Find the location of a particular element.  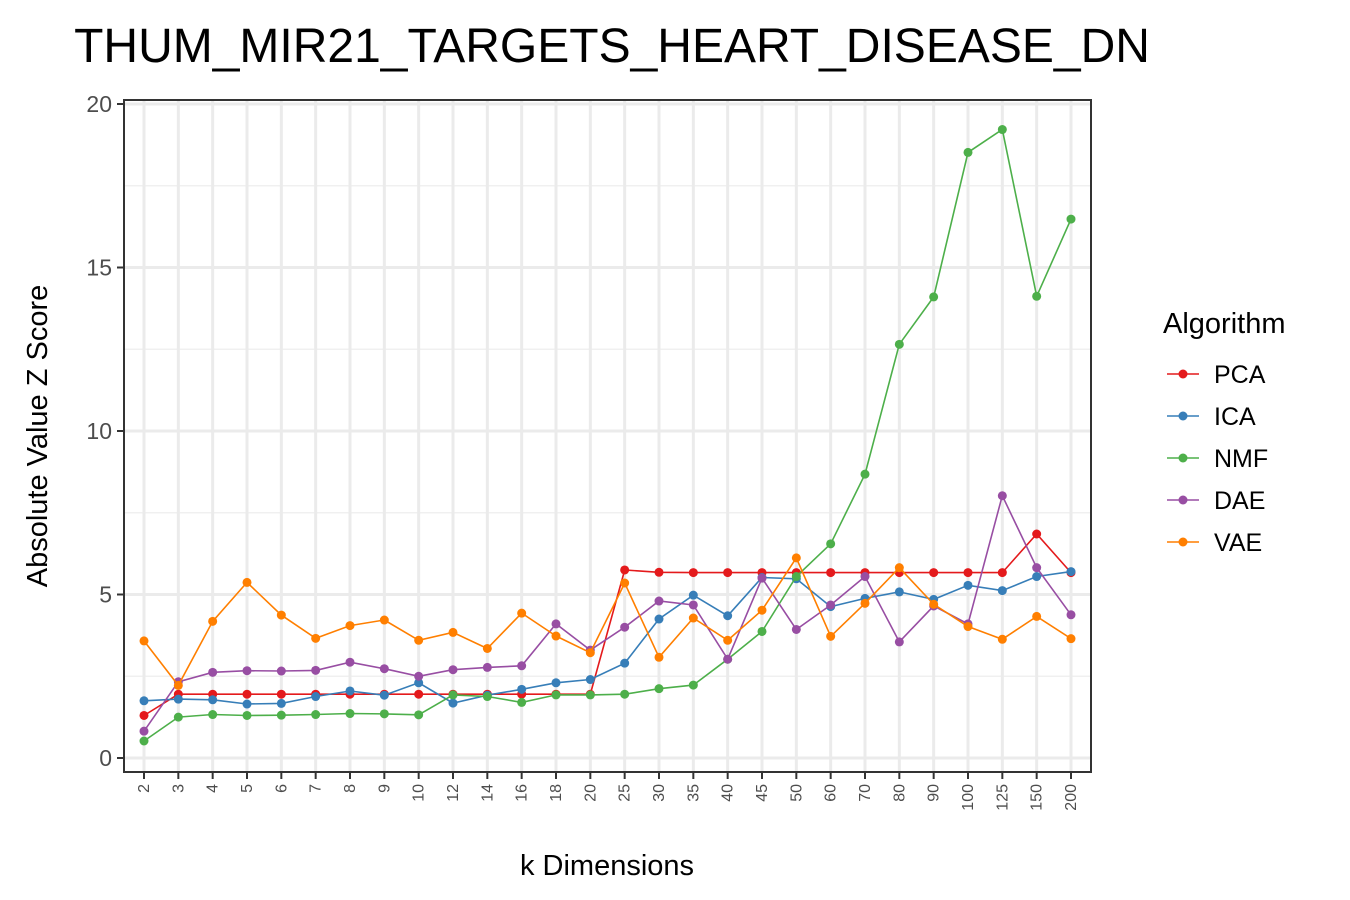

y-axis-title: Absolute Value Z Score is located at coordinates (38, 436).